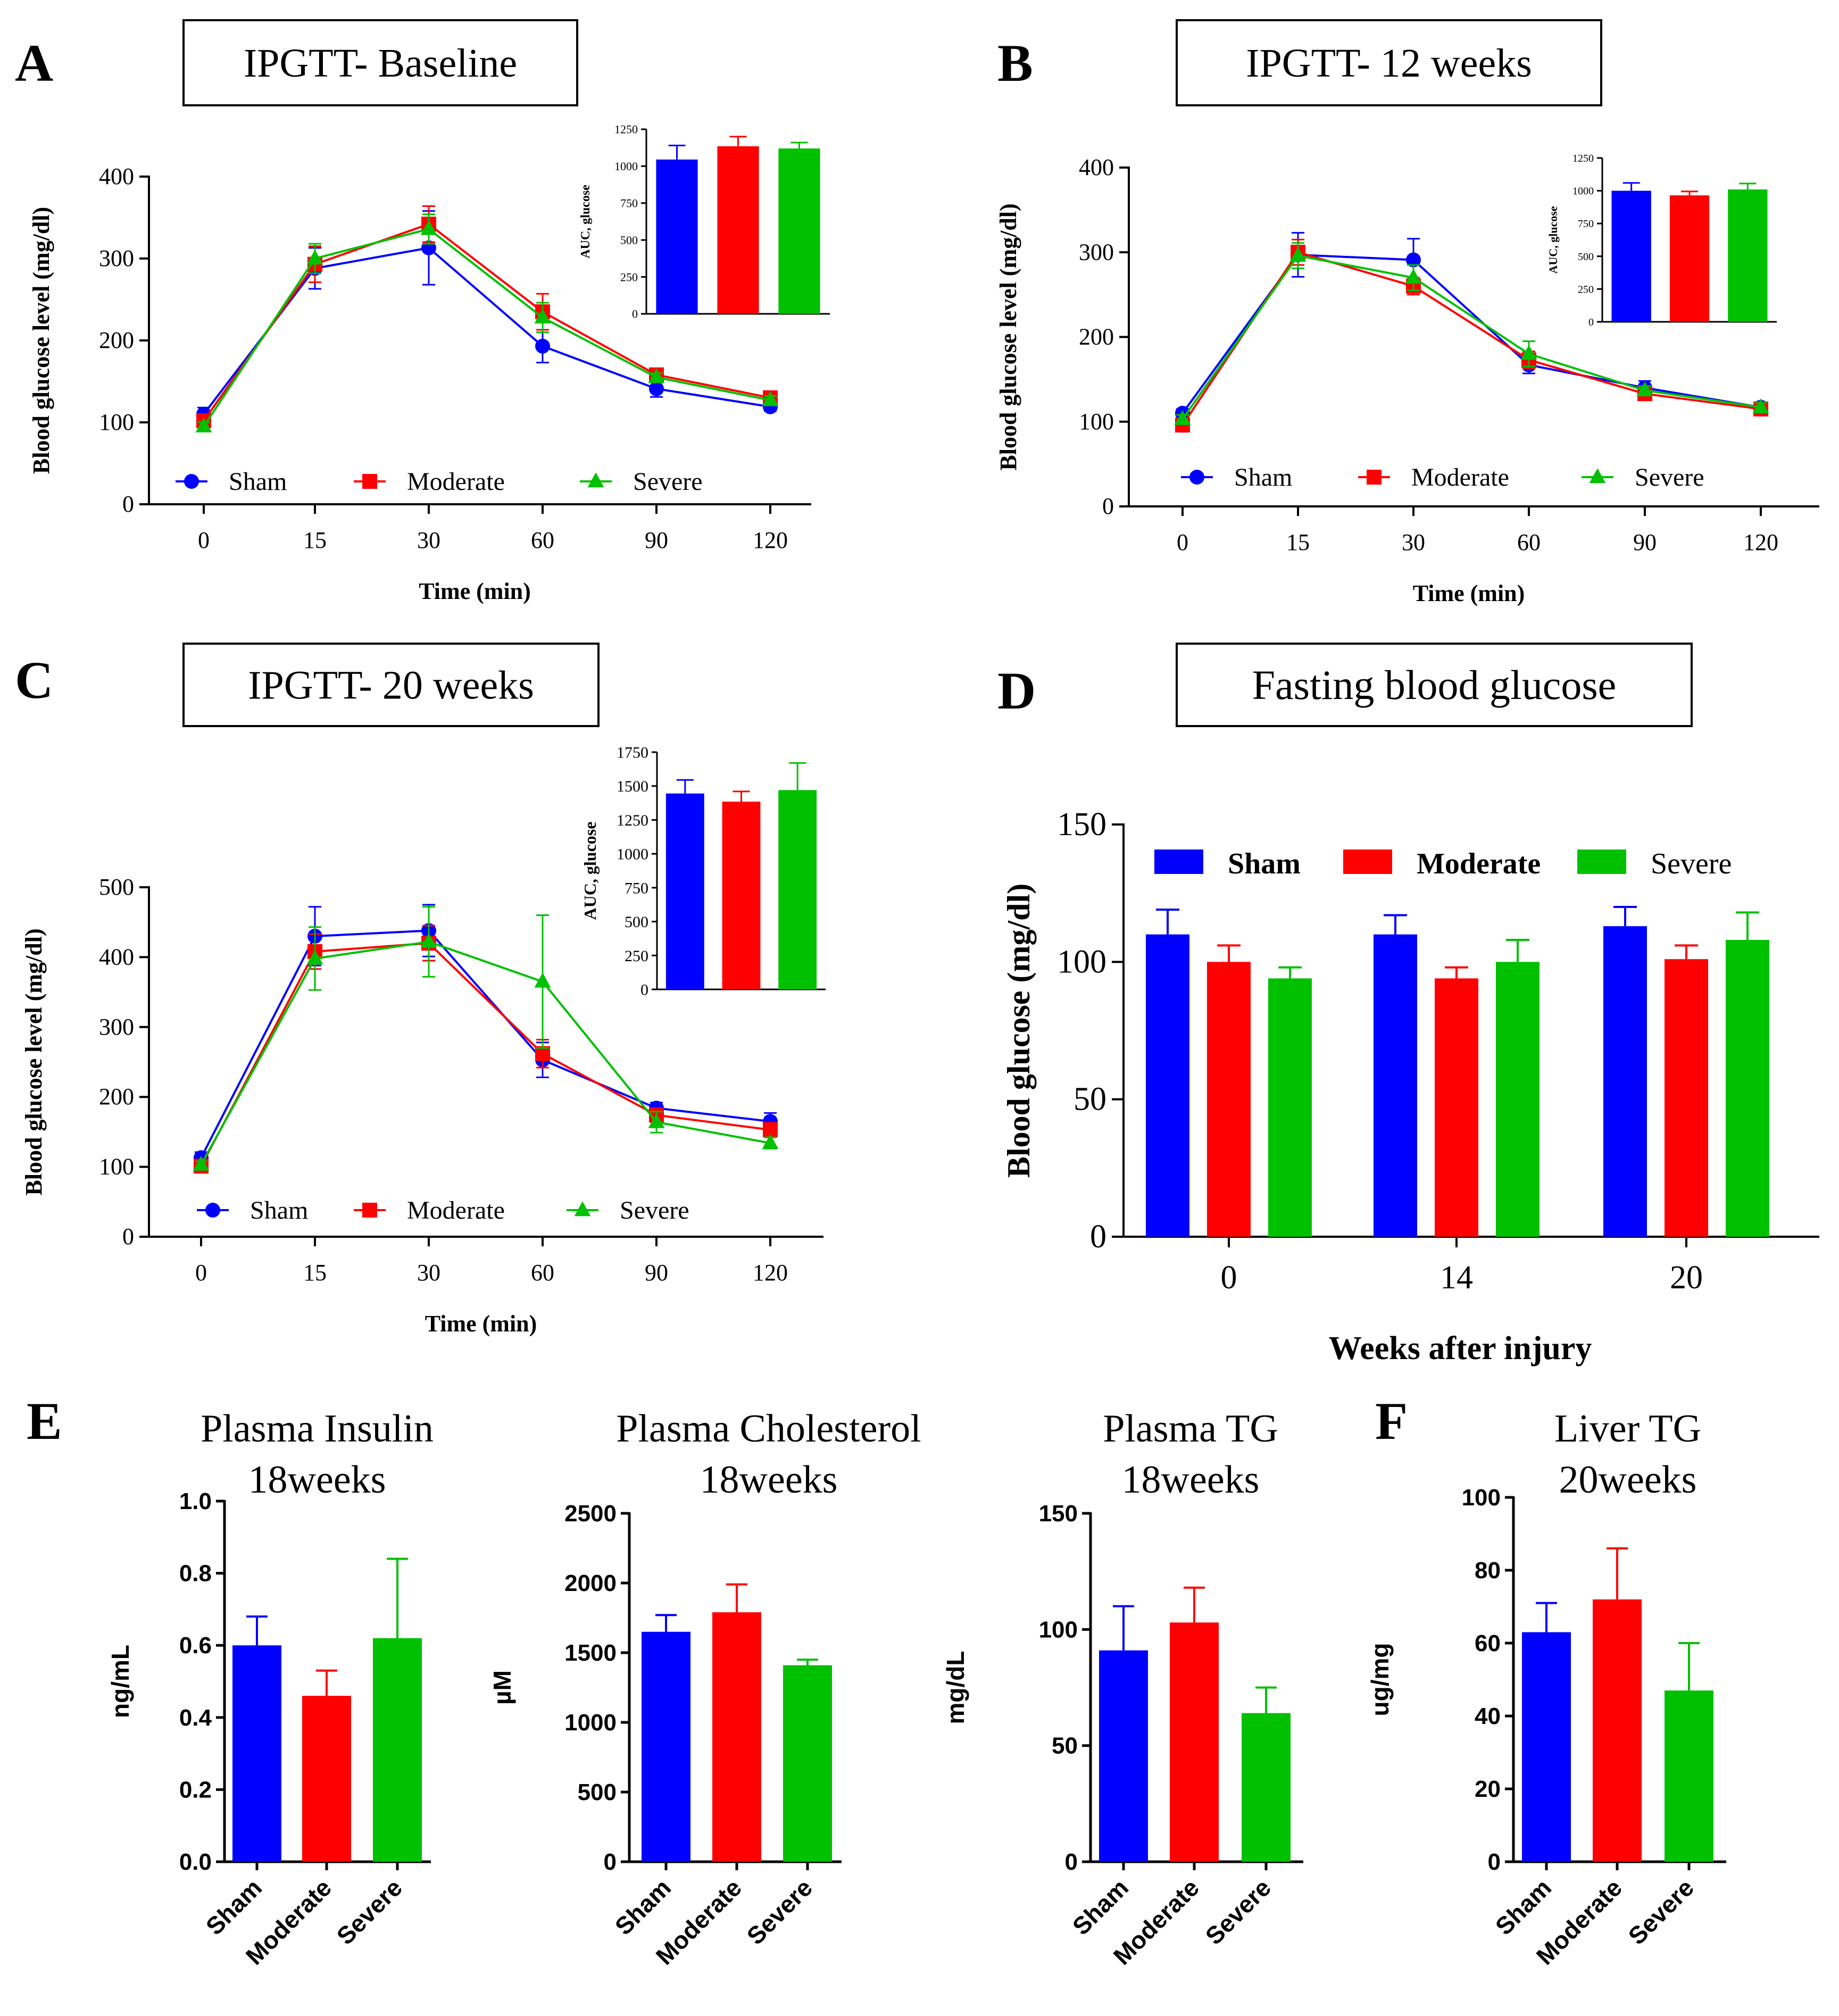  I want to click on panel-letter: F, so click(1392, 1421).